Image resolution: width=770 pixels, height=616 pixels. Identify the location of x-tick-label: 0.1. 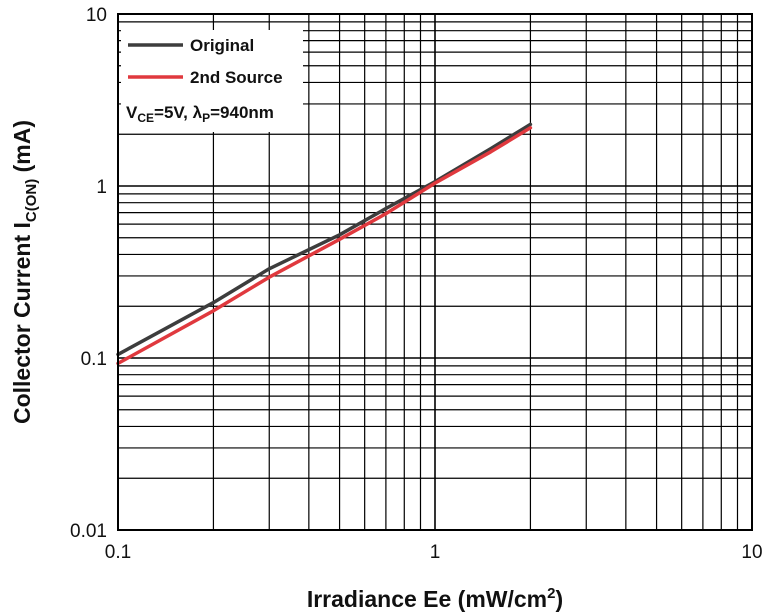
(118, 552).